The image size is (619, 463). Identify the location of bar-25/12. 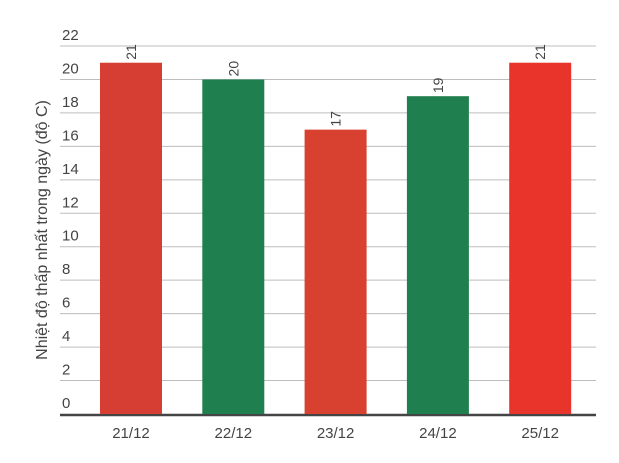
(540, 238).